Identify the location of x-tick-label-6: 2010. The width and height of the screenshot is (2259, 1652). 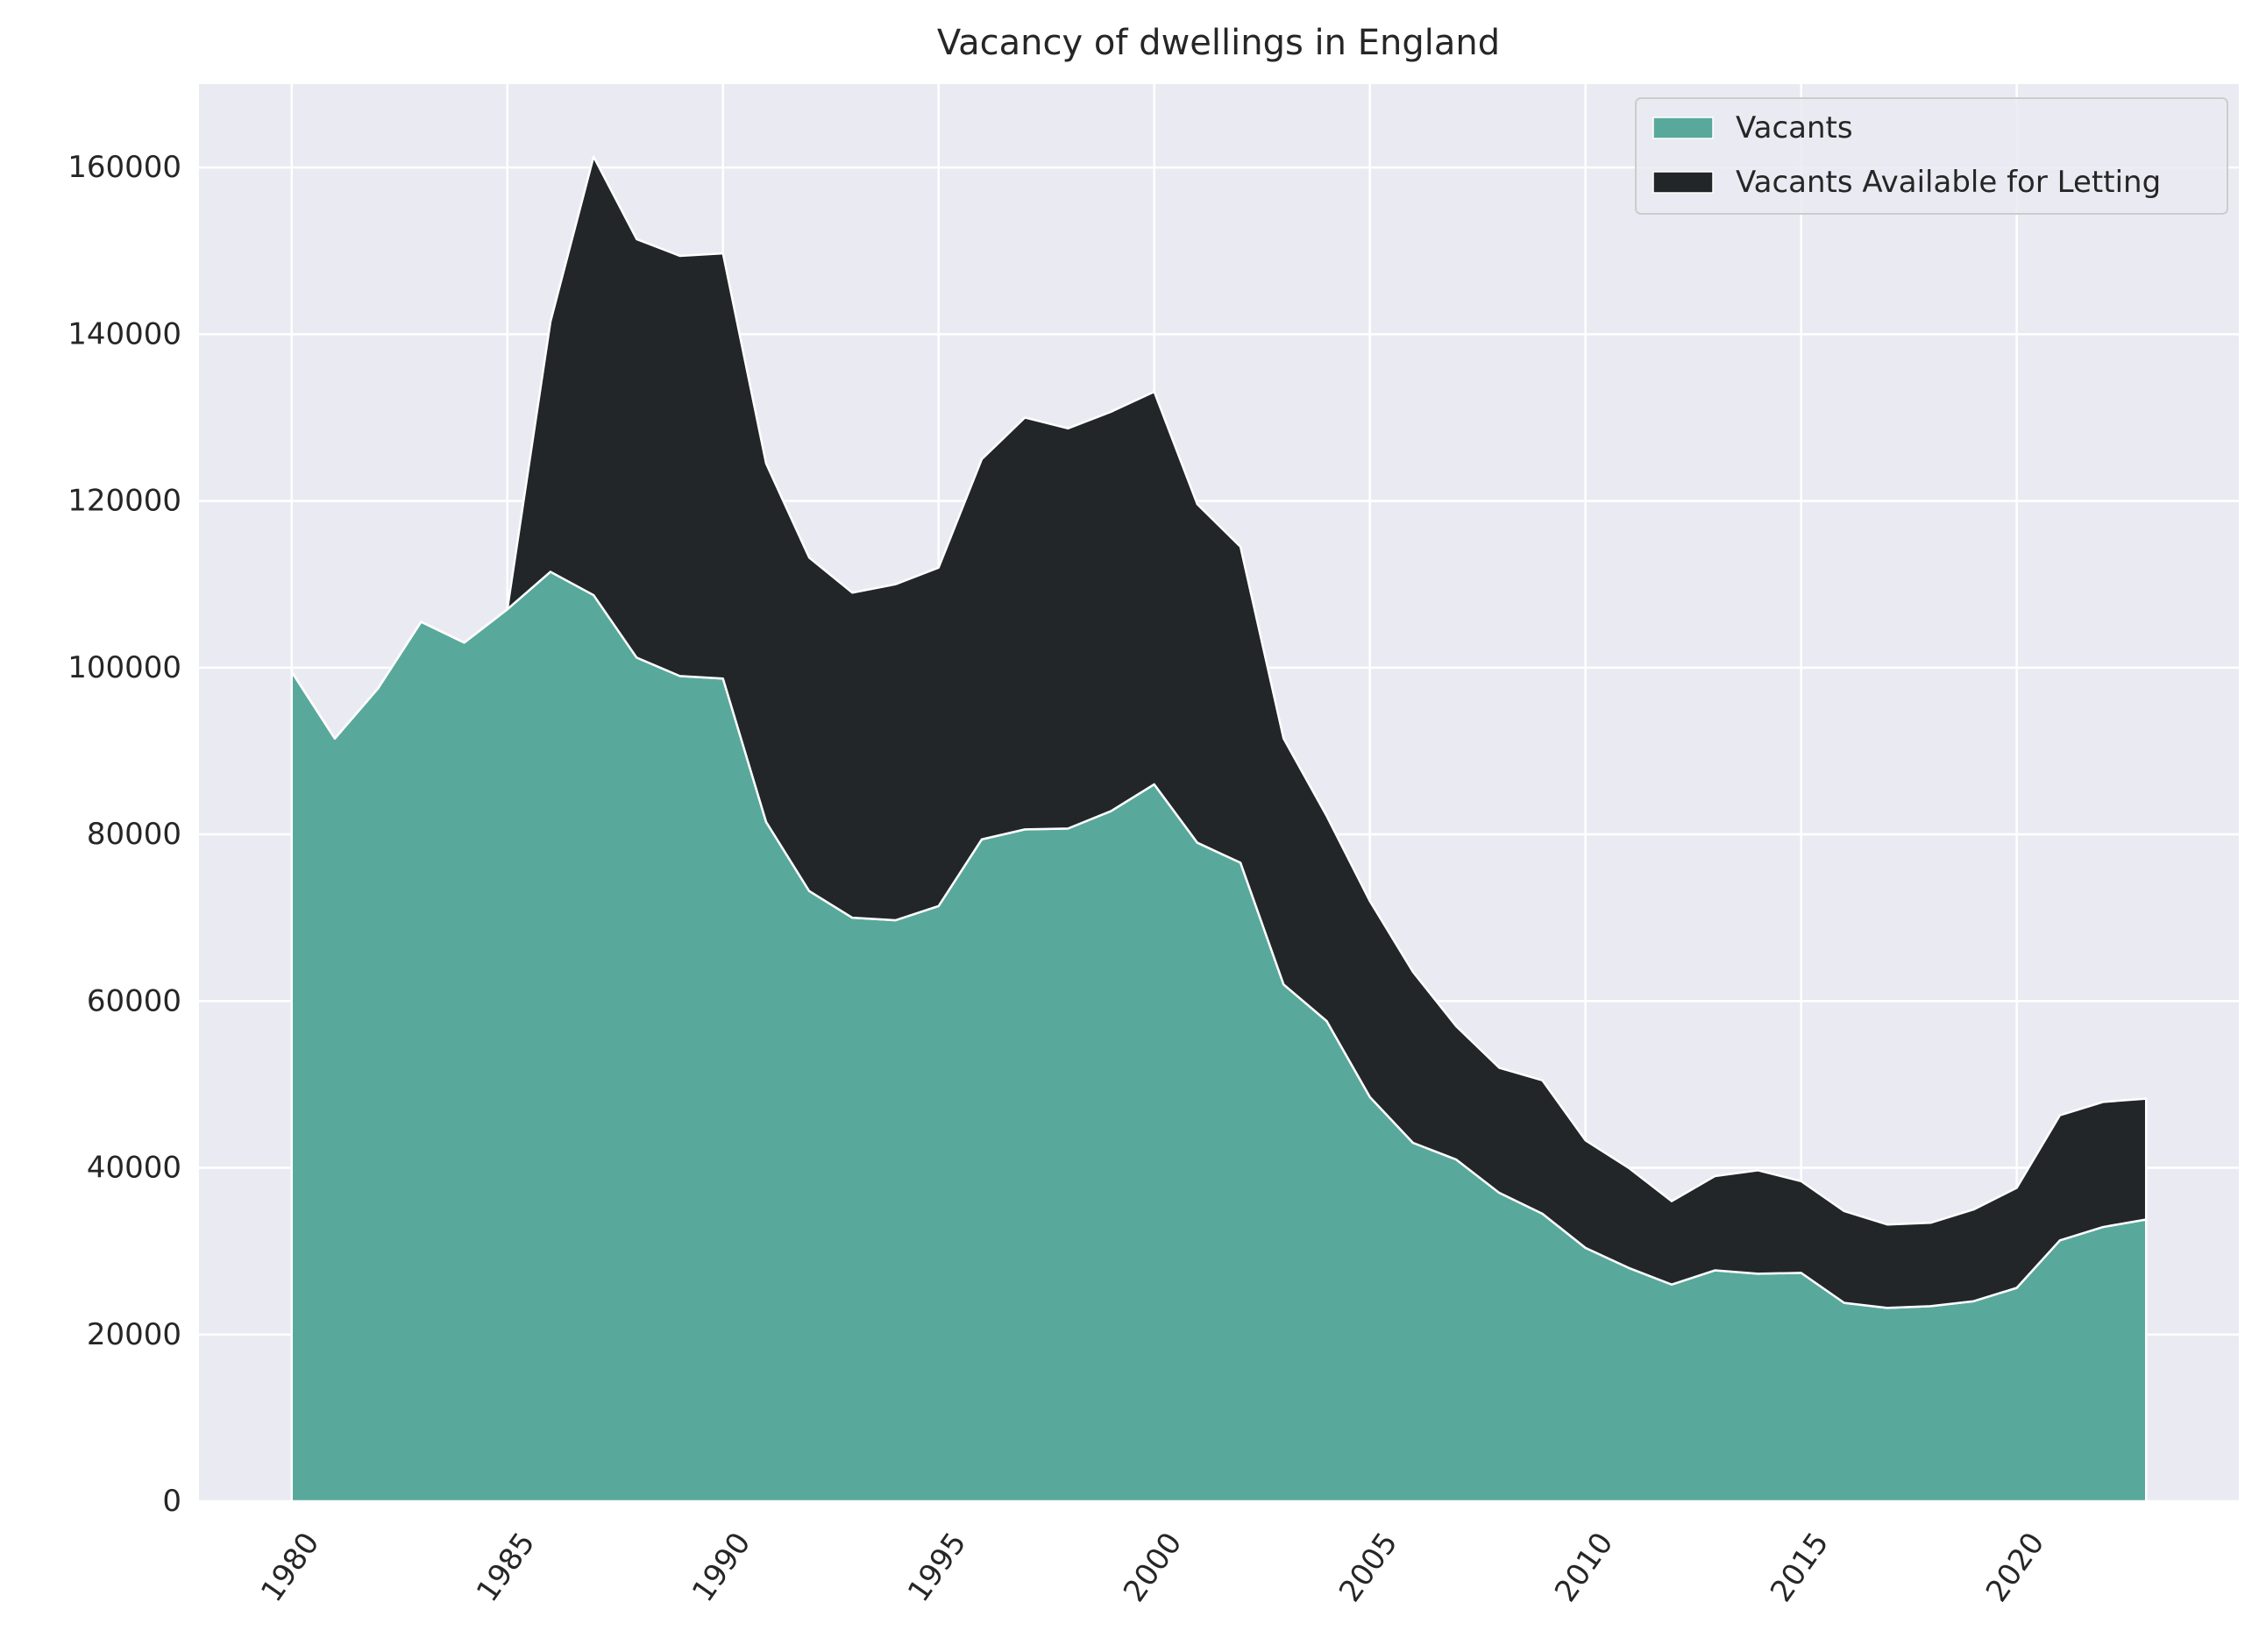
(1584, 1567).